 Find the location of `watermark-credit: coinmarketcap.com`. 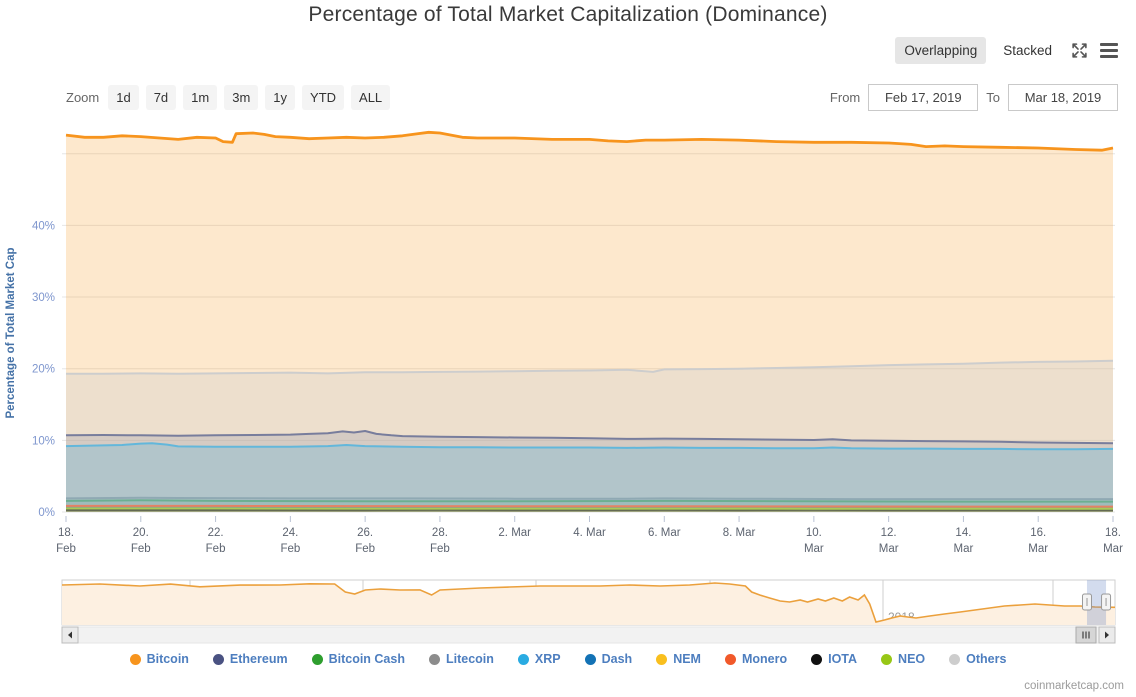

watermark-credit: coinmarketcap.com is located at coordinates (1074, 686).